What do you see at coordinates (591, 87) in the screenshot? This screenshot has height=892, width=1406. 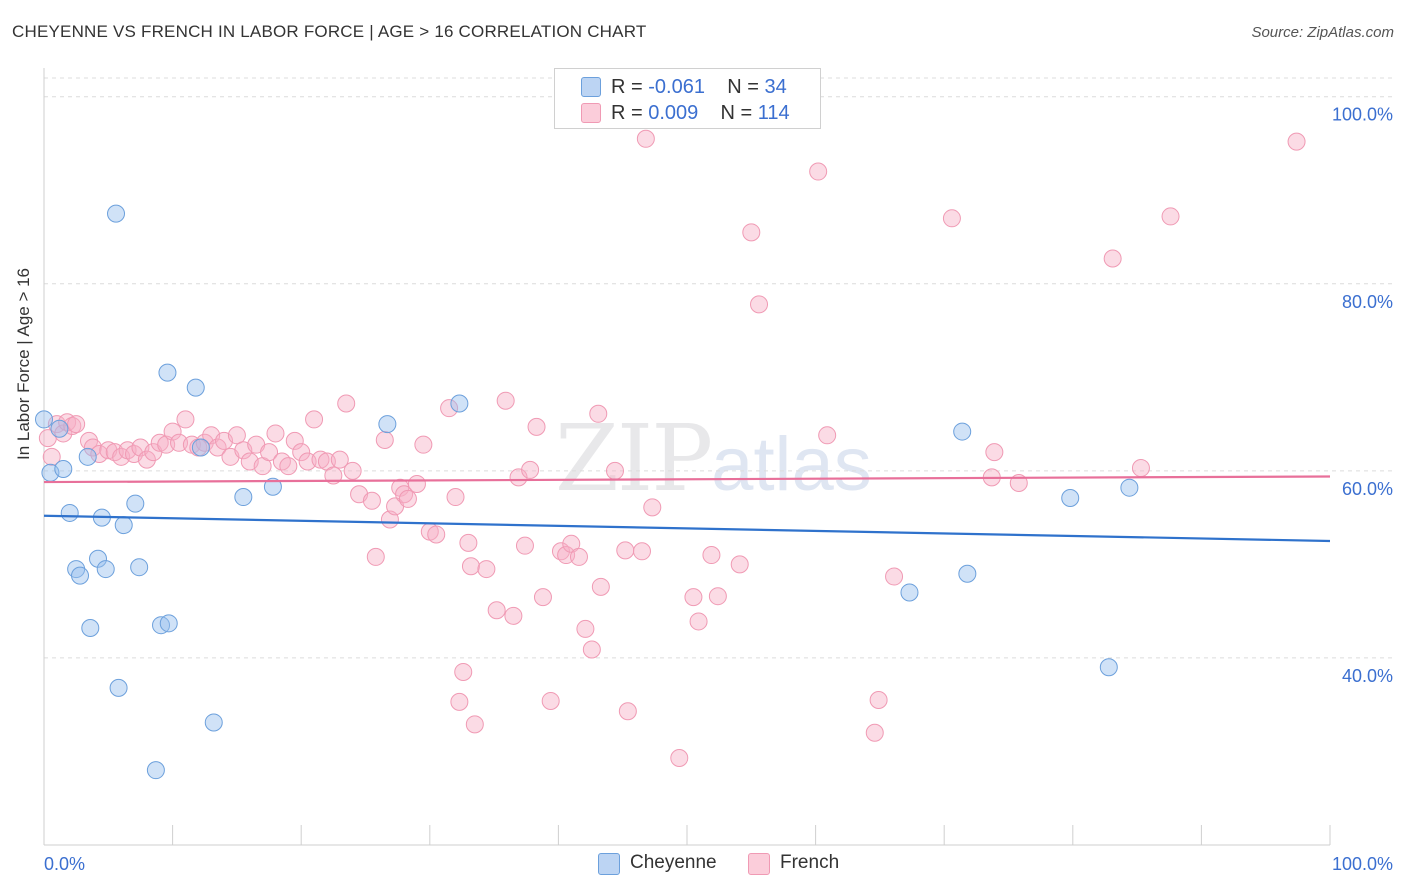 I see `cheyenne-swatch` at bounding box center [591, 87].